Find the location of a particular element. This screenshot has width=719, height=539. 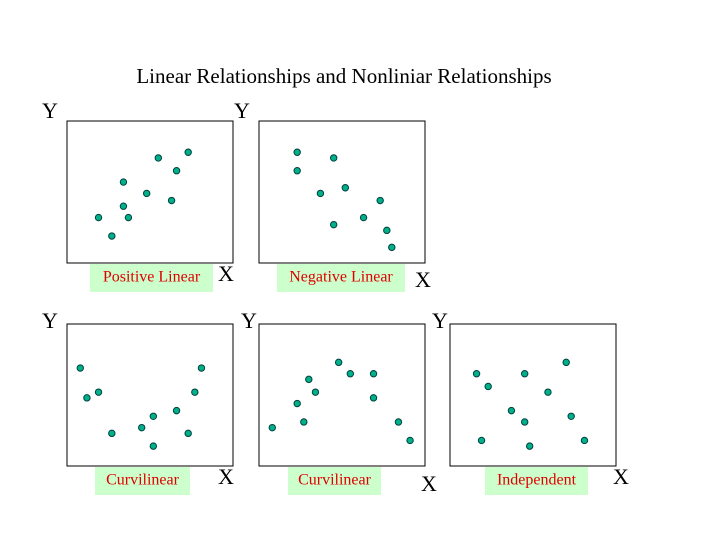

chart-label: Independent is located at coordinates (537, 480).